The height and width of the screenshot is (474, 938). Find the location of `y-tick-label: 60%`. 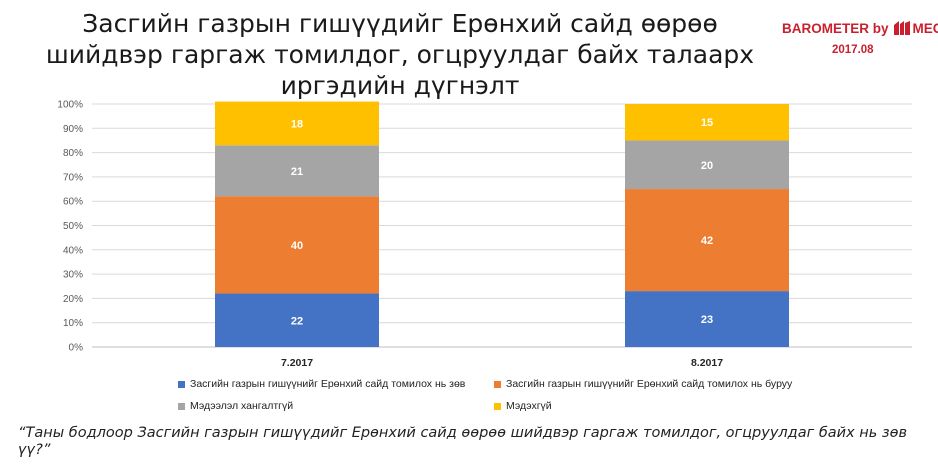

y-tick-label: 60% is located at coordinates (73, 202).